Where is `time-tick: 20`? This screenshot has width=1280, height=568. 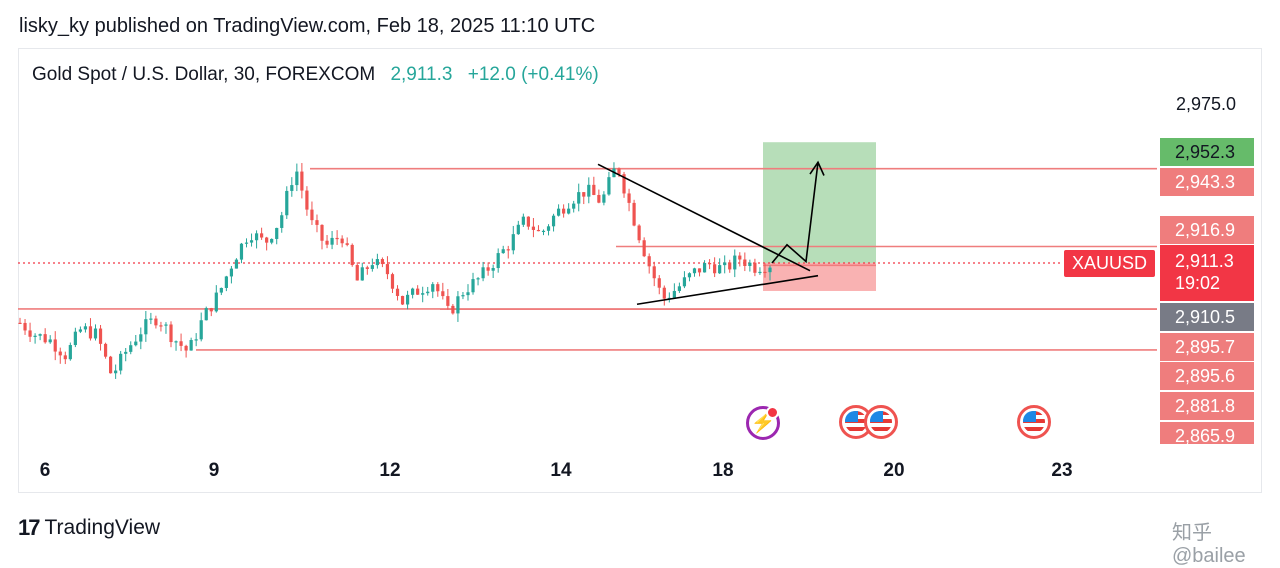 time-tick: 20 is located at coordinates (894, 470).